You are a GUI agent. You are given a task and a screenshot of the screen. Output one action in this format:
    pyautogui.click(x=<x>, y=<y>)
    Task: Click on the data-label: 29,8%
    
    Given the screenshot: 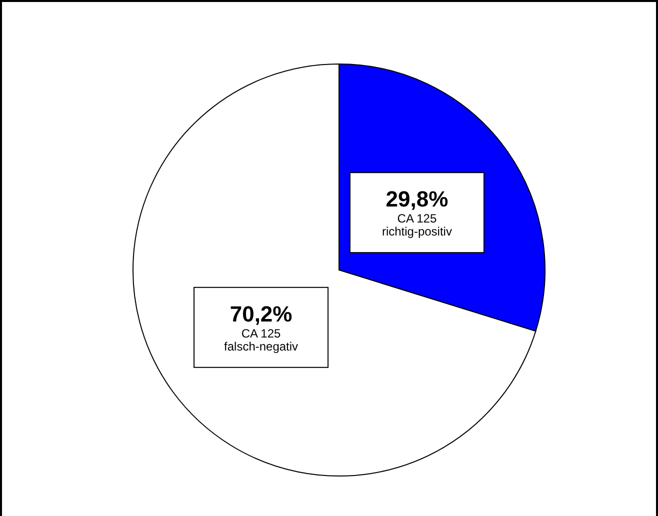 What is the action you would take?
    pyautogui.click(x=417, y=199)
    